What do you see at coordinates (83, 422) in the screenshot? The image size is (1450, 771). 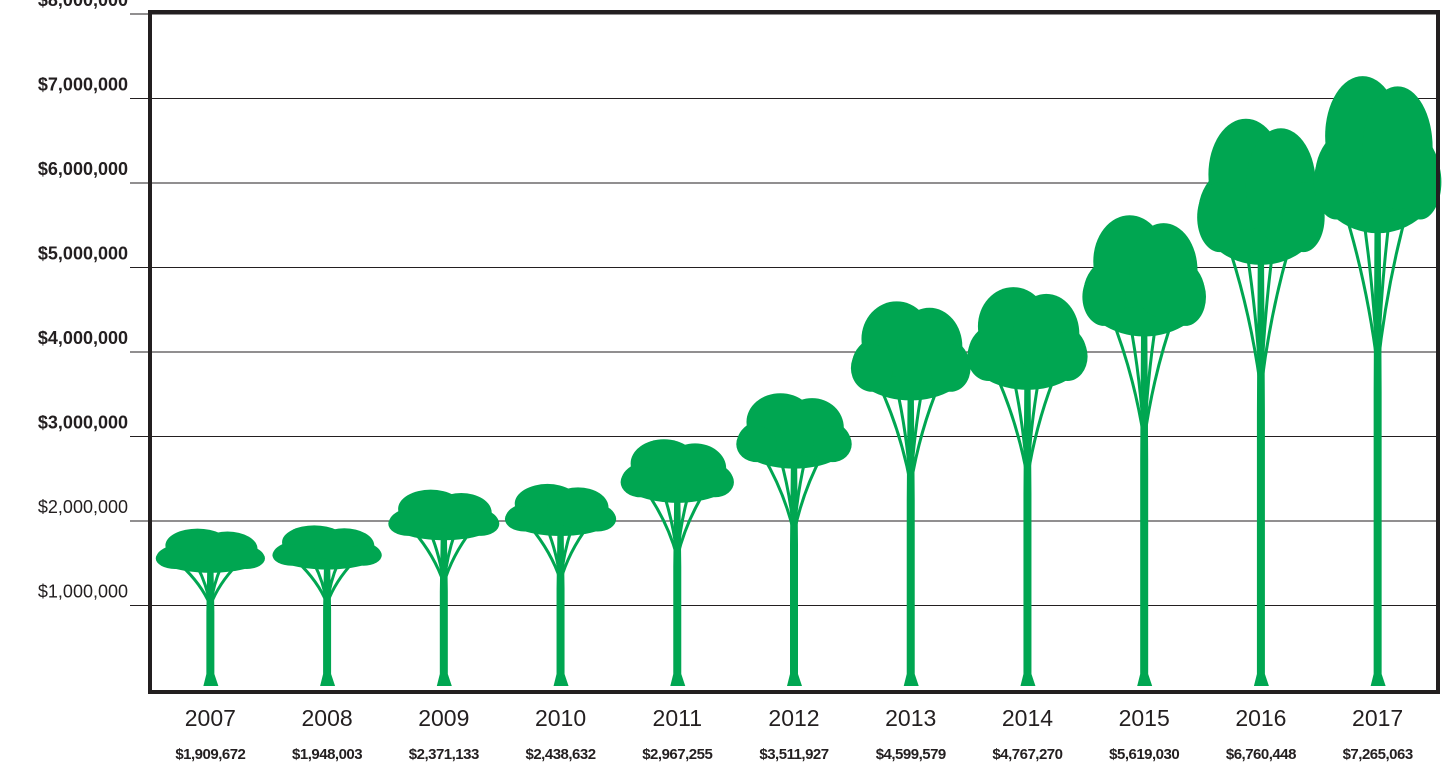 I see `y-tick-label: $3,000,000` at bounding box center [83, 422].